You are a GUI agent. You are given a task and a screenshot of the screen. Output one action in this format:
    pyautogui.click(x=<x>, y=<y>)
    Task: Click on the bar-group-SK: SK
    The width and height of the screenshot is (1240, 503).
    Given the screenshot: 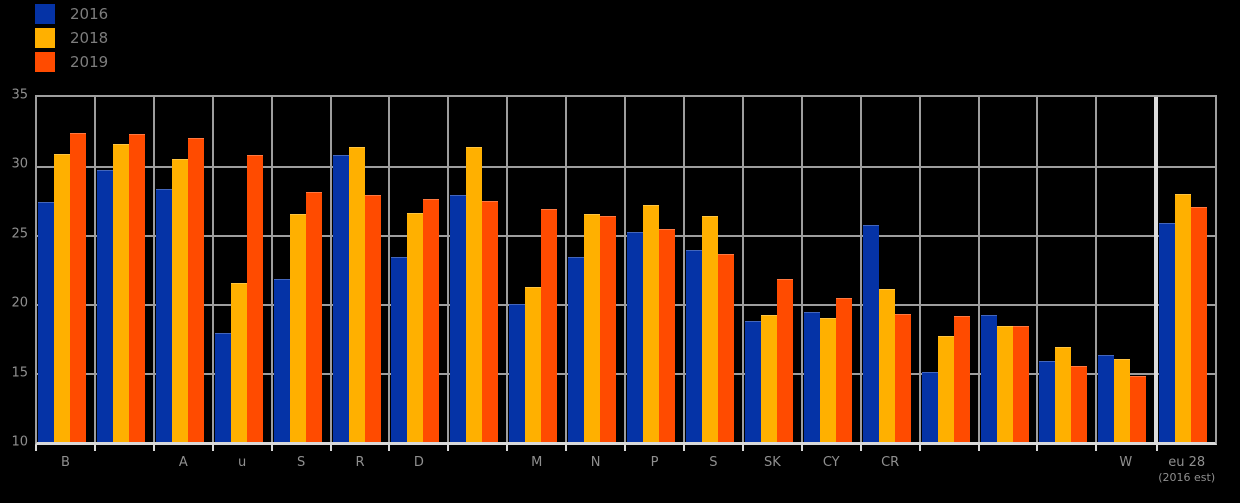 What is the action you would take?
    pyautogui.click(x=771, y=283)
    